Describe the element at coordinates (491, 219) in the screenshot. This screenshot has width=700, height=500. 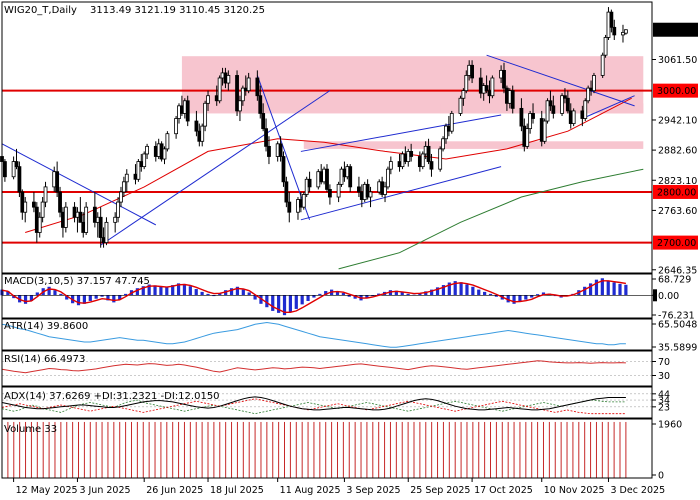
I see `moving-average-line` at that location.